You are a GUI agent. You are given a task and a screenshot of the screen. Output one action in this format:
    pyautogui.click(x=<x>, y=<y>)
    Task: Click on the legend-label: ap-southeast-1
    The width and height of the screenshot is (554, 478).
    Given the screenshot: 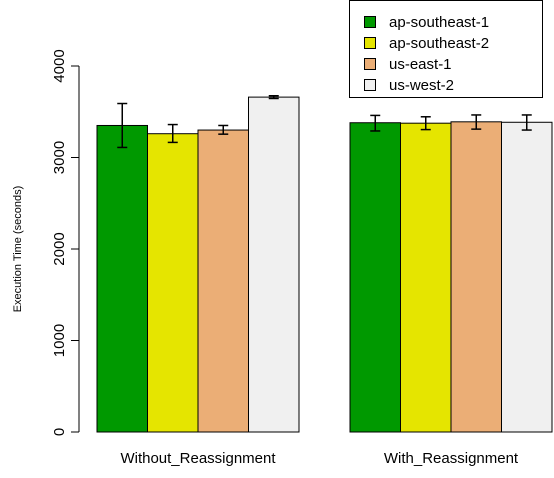 What is the action you would take?
    pyautogui.click(x=439, y=22)
    